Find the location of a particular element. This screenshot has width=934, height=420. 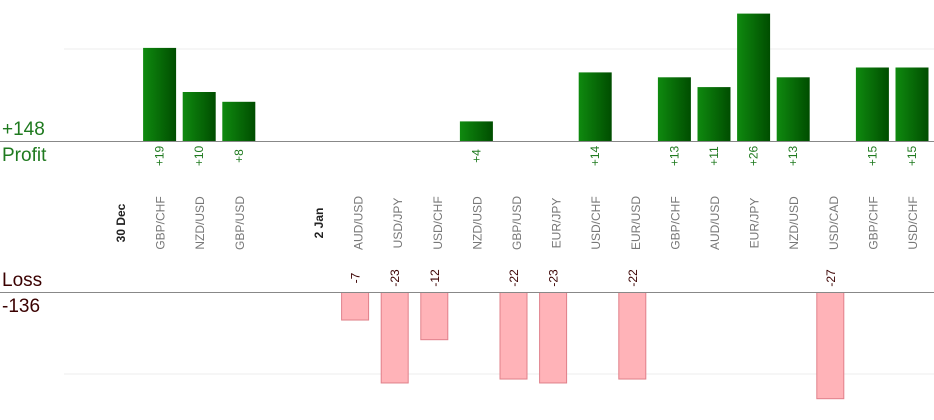

loss-label: Loss is located at coordinates (22, 280).